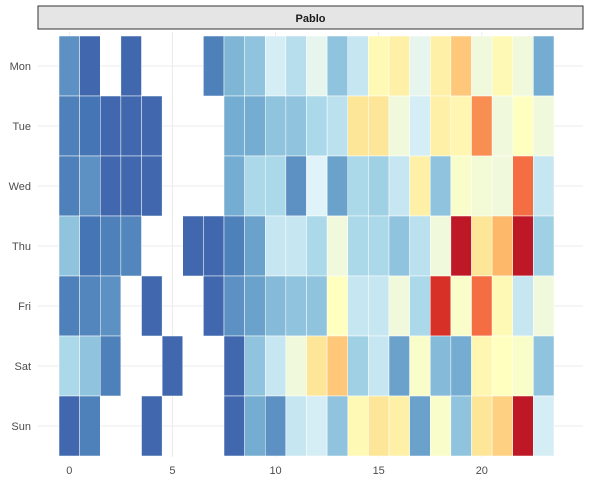 This screenshot has height=485, width=591. I want to click on facet-strip-label: Pablo, so click(311, 19).